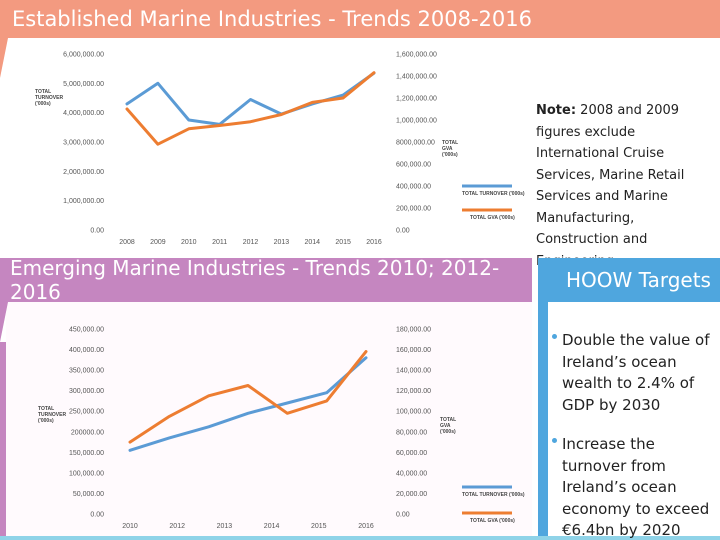  Describe the element at coordinates (86, 371) in the screenshot. I see `y-left-tick-label: 350,000.00` at that location.